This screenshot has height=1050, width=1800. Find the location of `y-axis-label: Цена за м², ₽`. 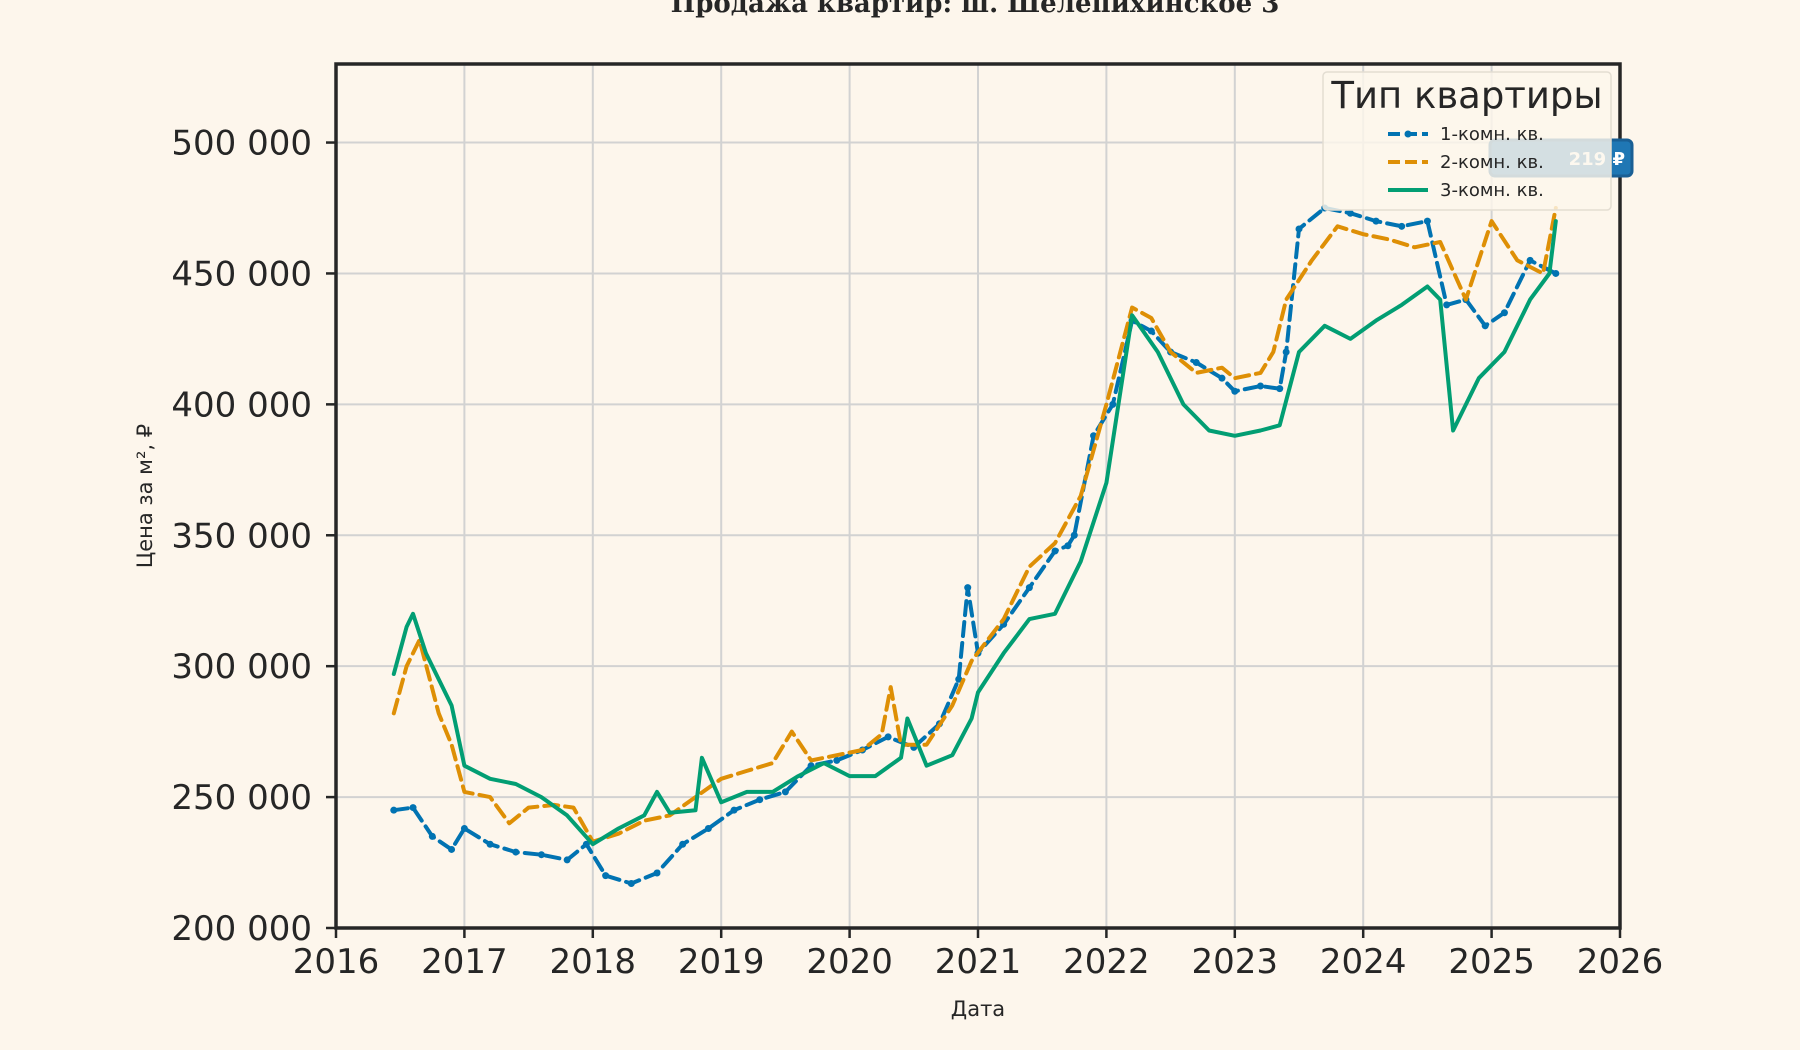

y-axis-label: Цена за м², ₽ is located at coordinates (145, 496).